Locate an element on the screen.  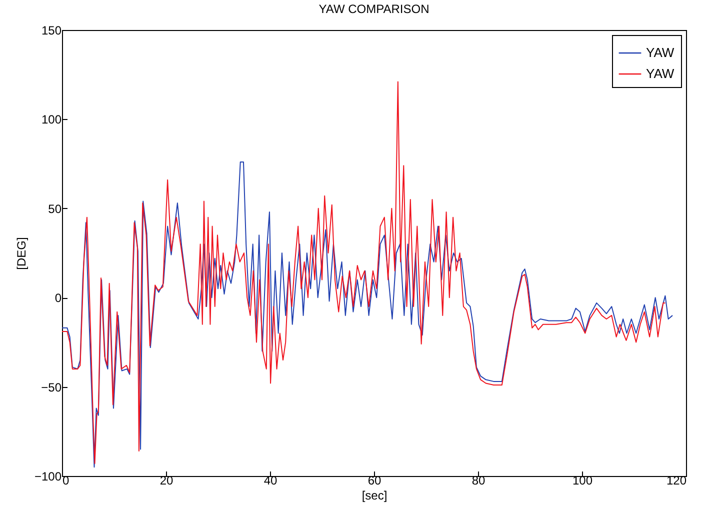
y-tick-label: 50 is located at coordinates (55, 209).